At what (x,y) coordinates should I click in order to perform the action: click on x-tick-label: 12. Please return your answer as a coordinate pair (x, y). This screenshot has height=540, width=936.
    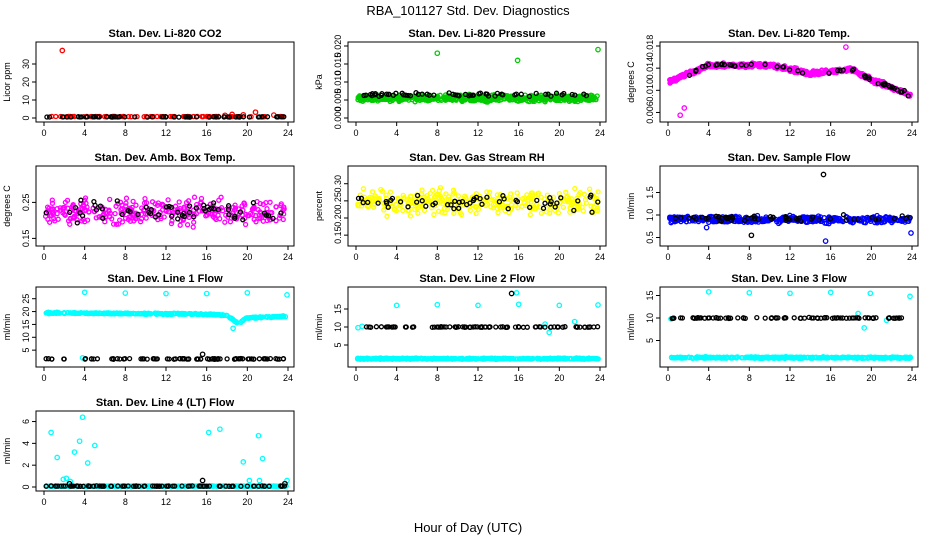
    Looking at the image, I should click on (166, 133).